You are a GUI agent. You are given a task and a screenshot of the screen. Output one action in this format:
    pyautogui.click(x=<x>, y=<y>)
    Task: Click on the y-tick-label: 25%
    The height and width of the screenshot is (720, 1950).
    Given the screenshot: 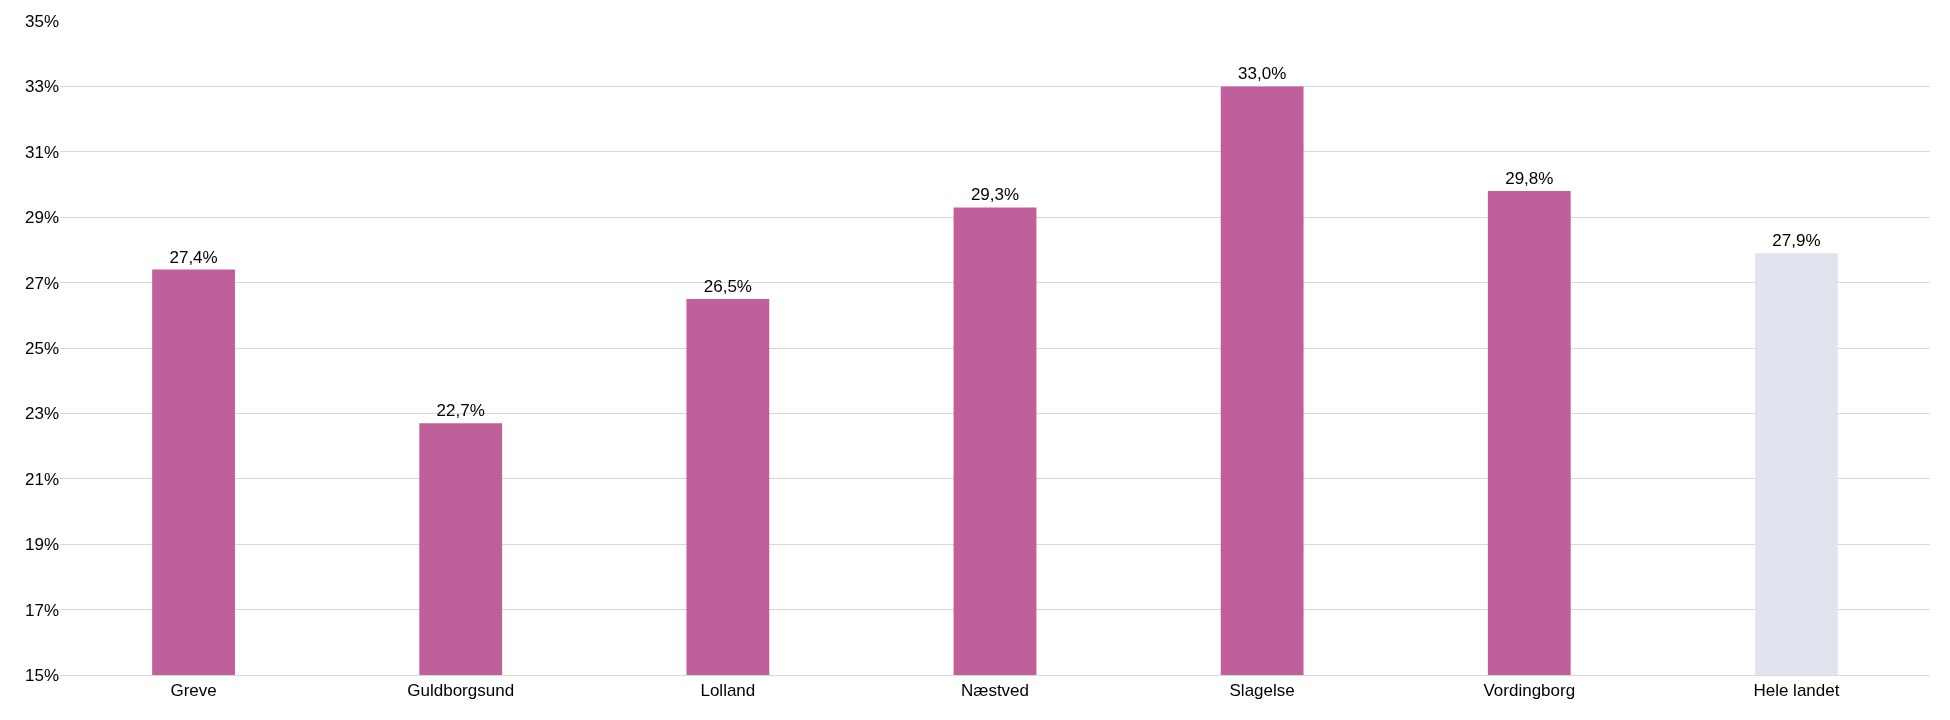 What is the action you would take?
    pyautogui.click(x=41, y=348)
    